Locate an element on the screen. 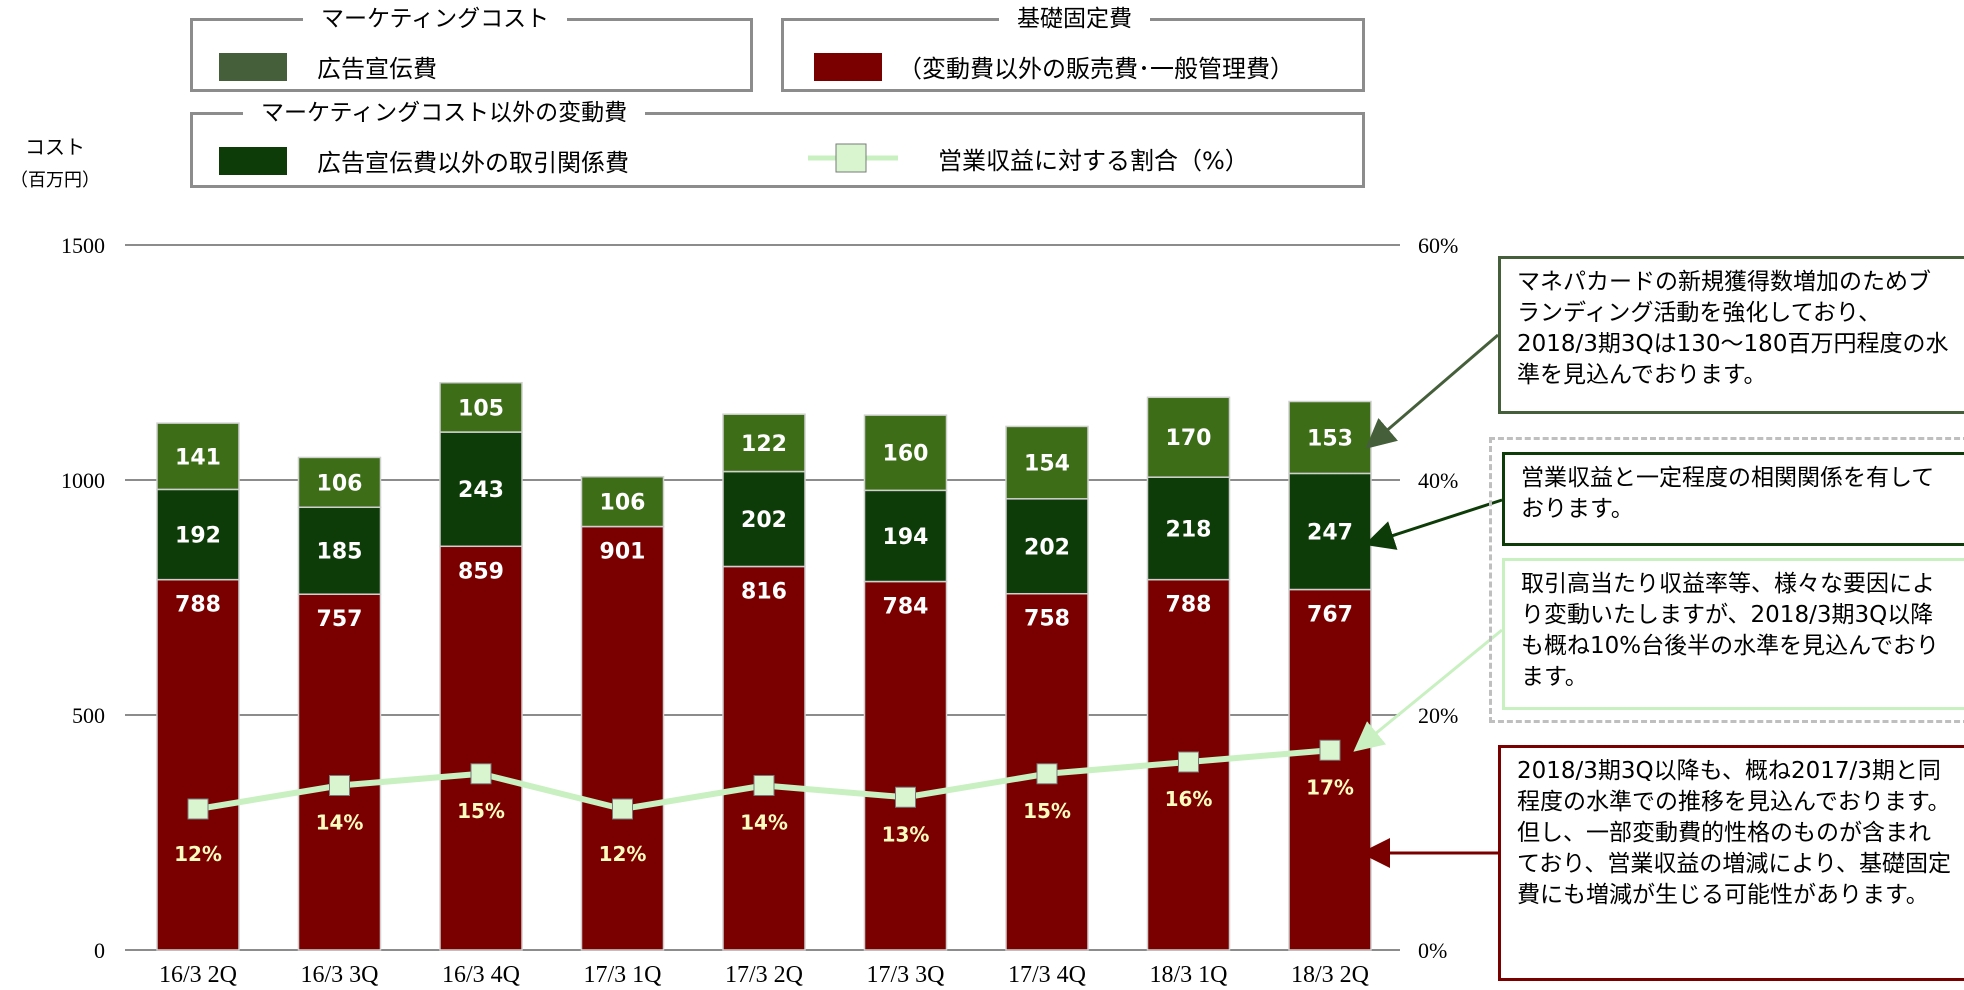  x-tick-label: 17/3 1Q is located at coordinates (623, 975).